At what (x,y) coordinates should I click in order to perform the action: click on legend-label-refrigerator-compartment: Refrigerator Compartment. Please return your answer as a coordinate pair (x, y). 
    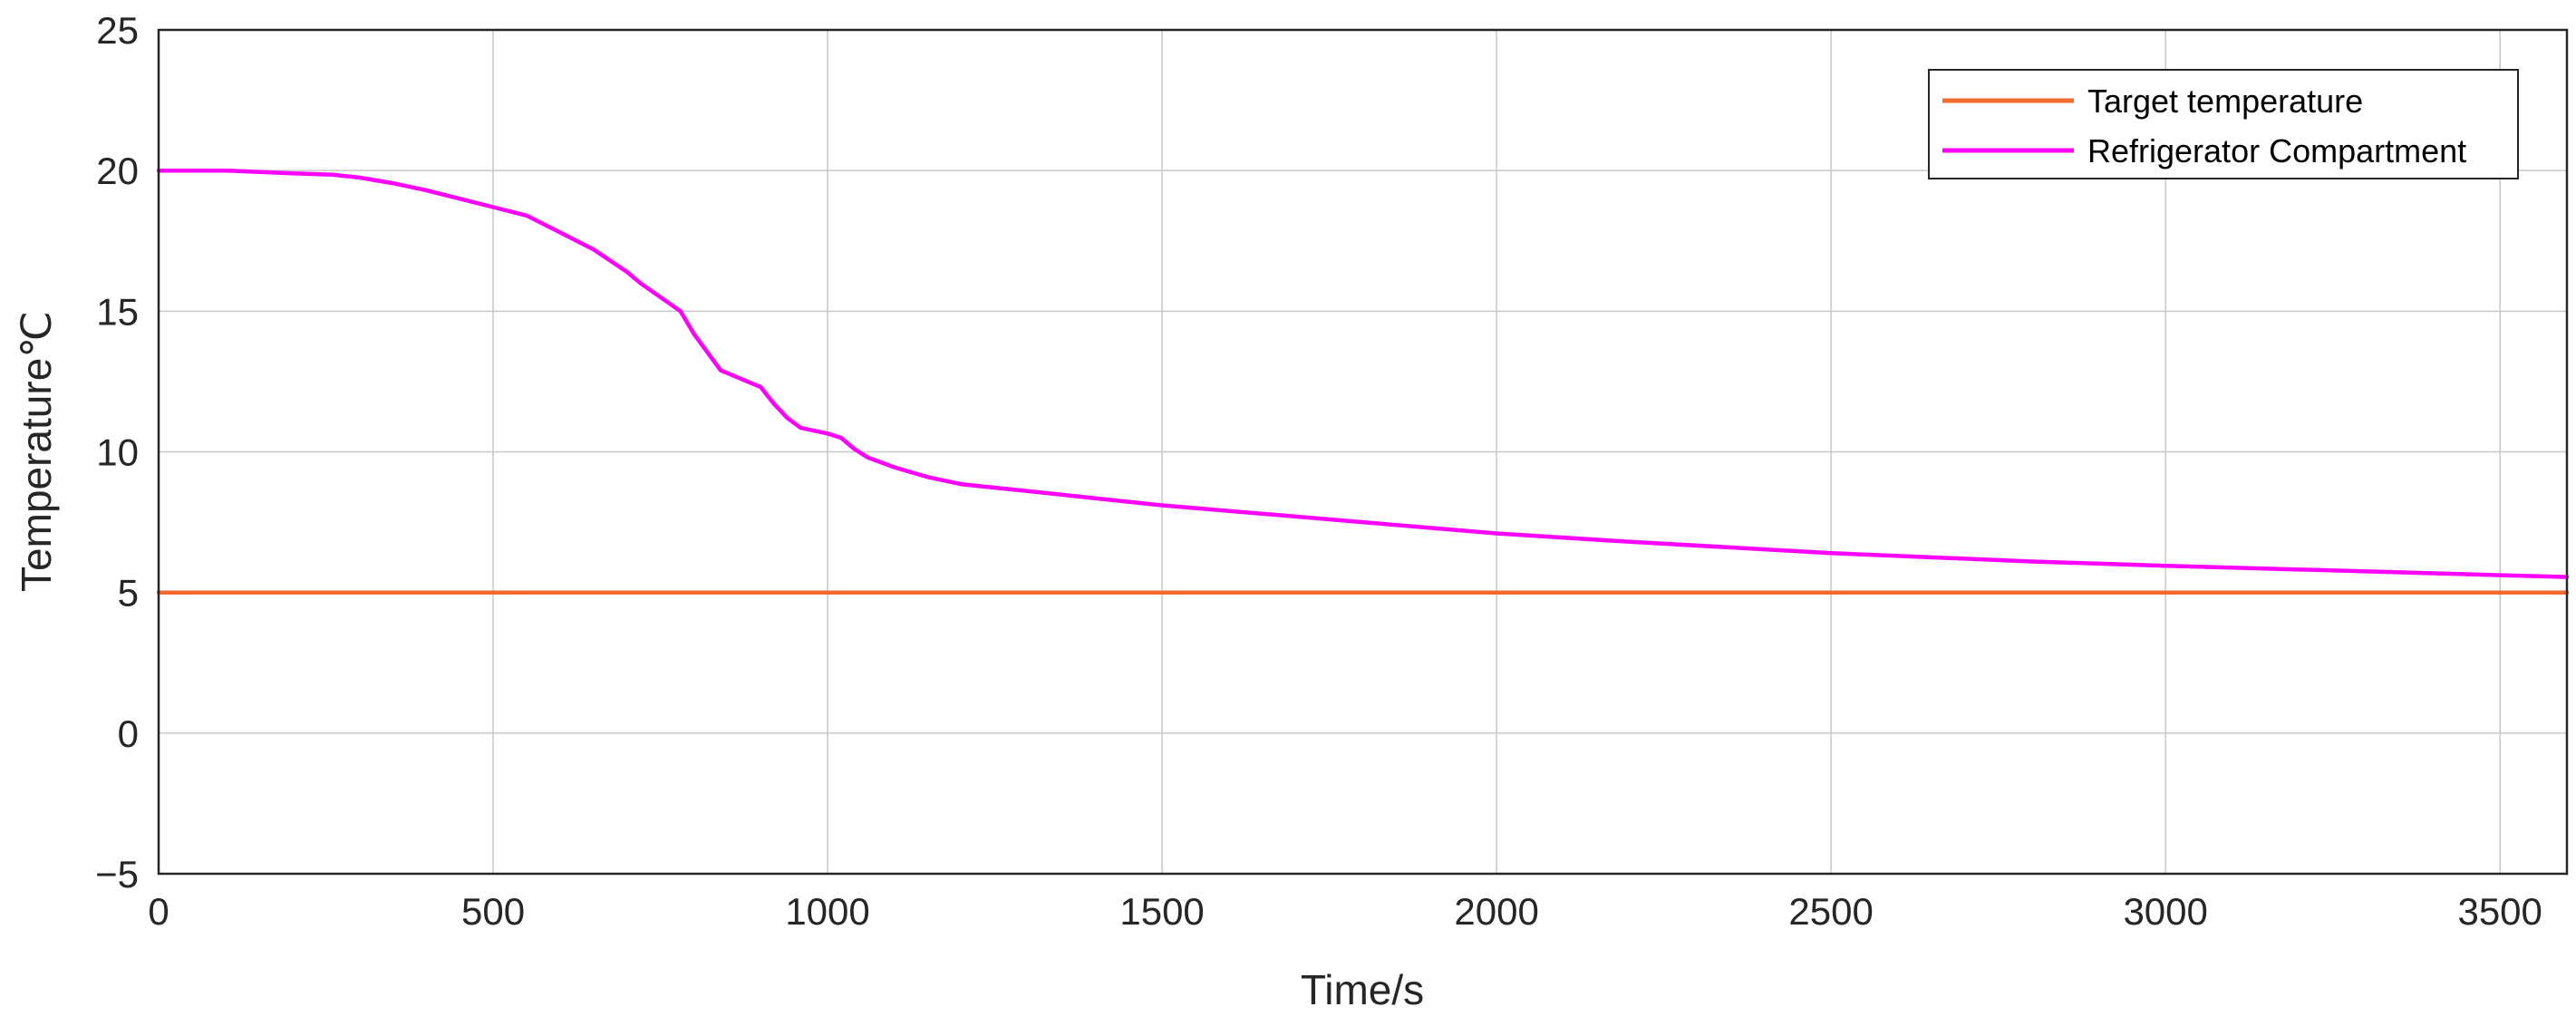
    Looking at the image, I should click on (2276, 150).